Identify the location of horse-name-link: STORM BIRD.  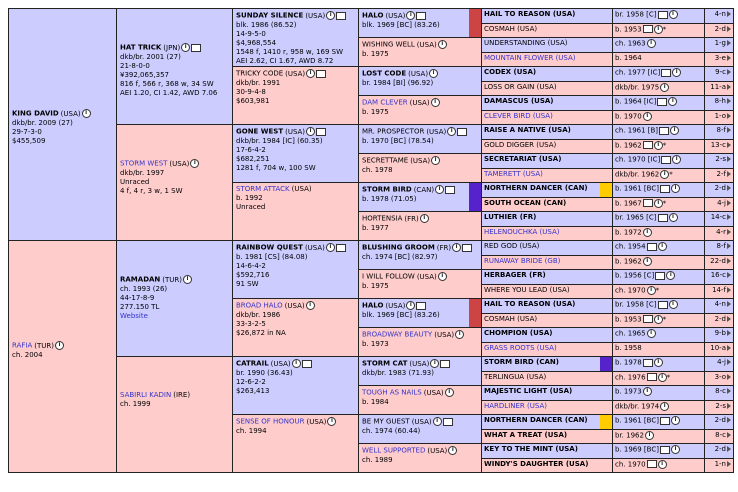
(387, 189).